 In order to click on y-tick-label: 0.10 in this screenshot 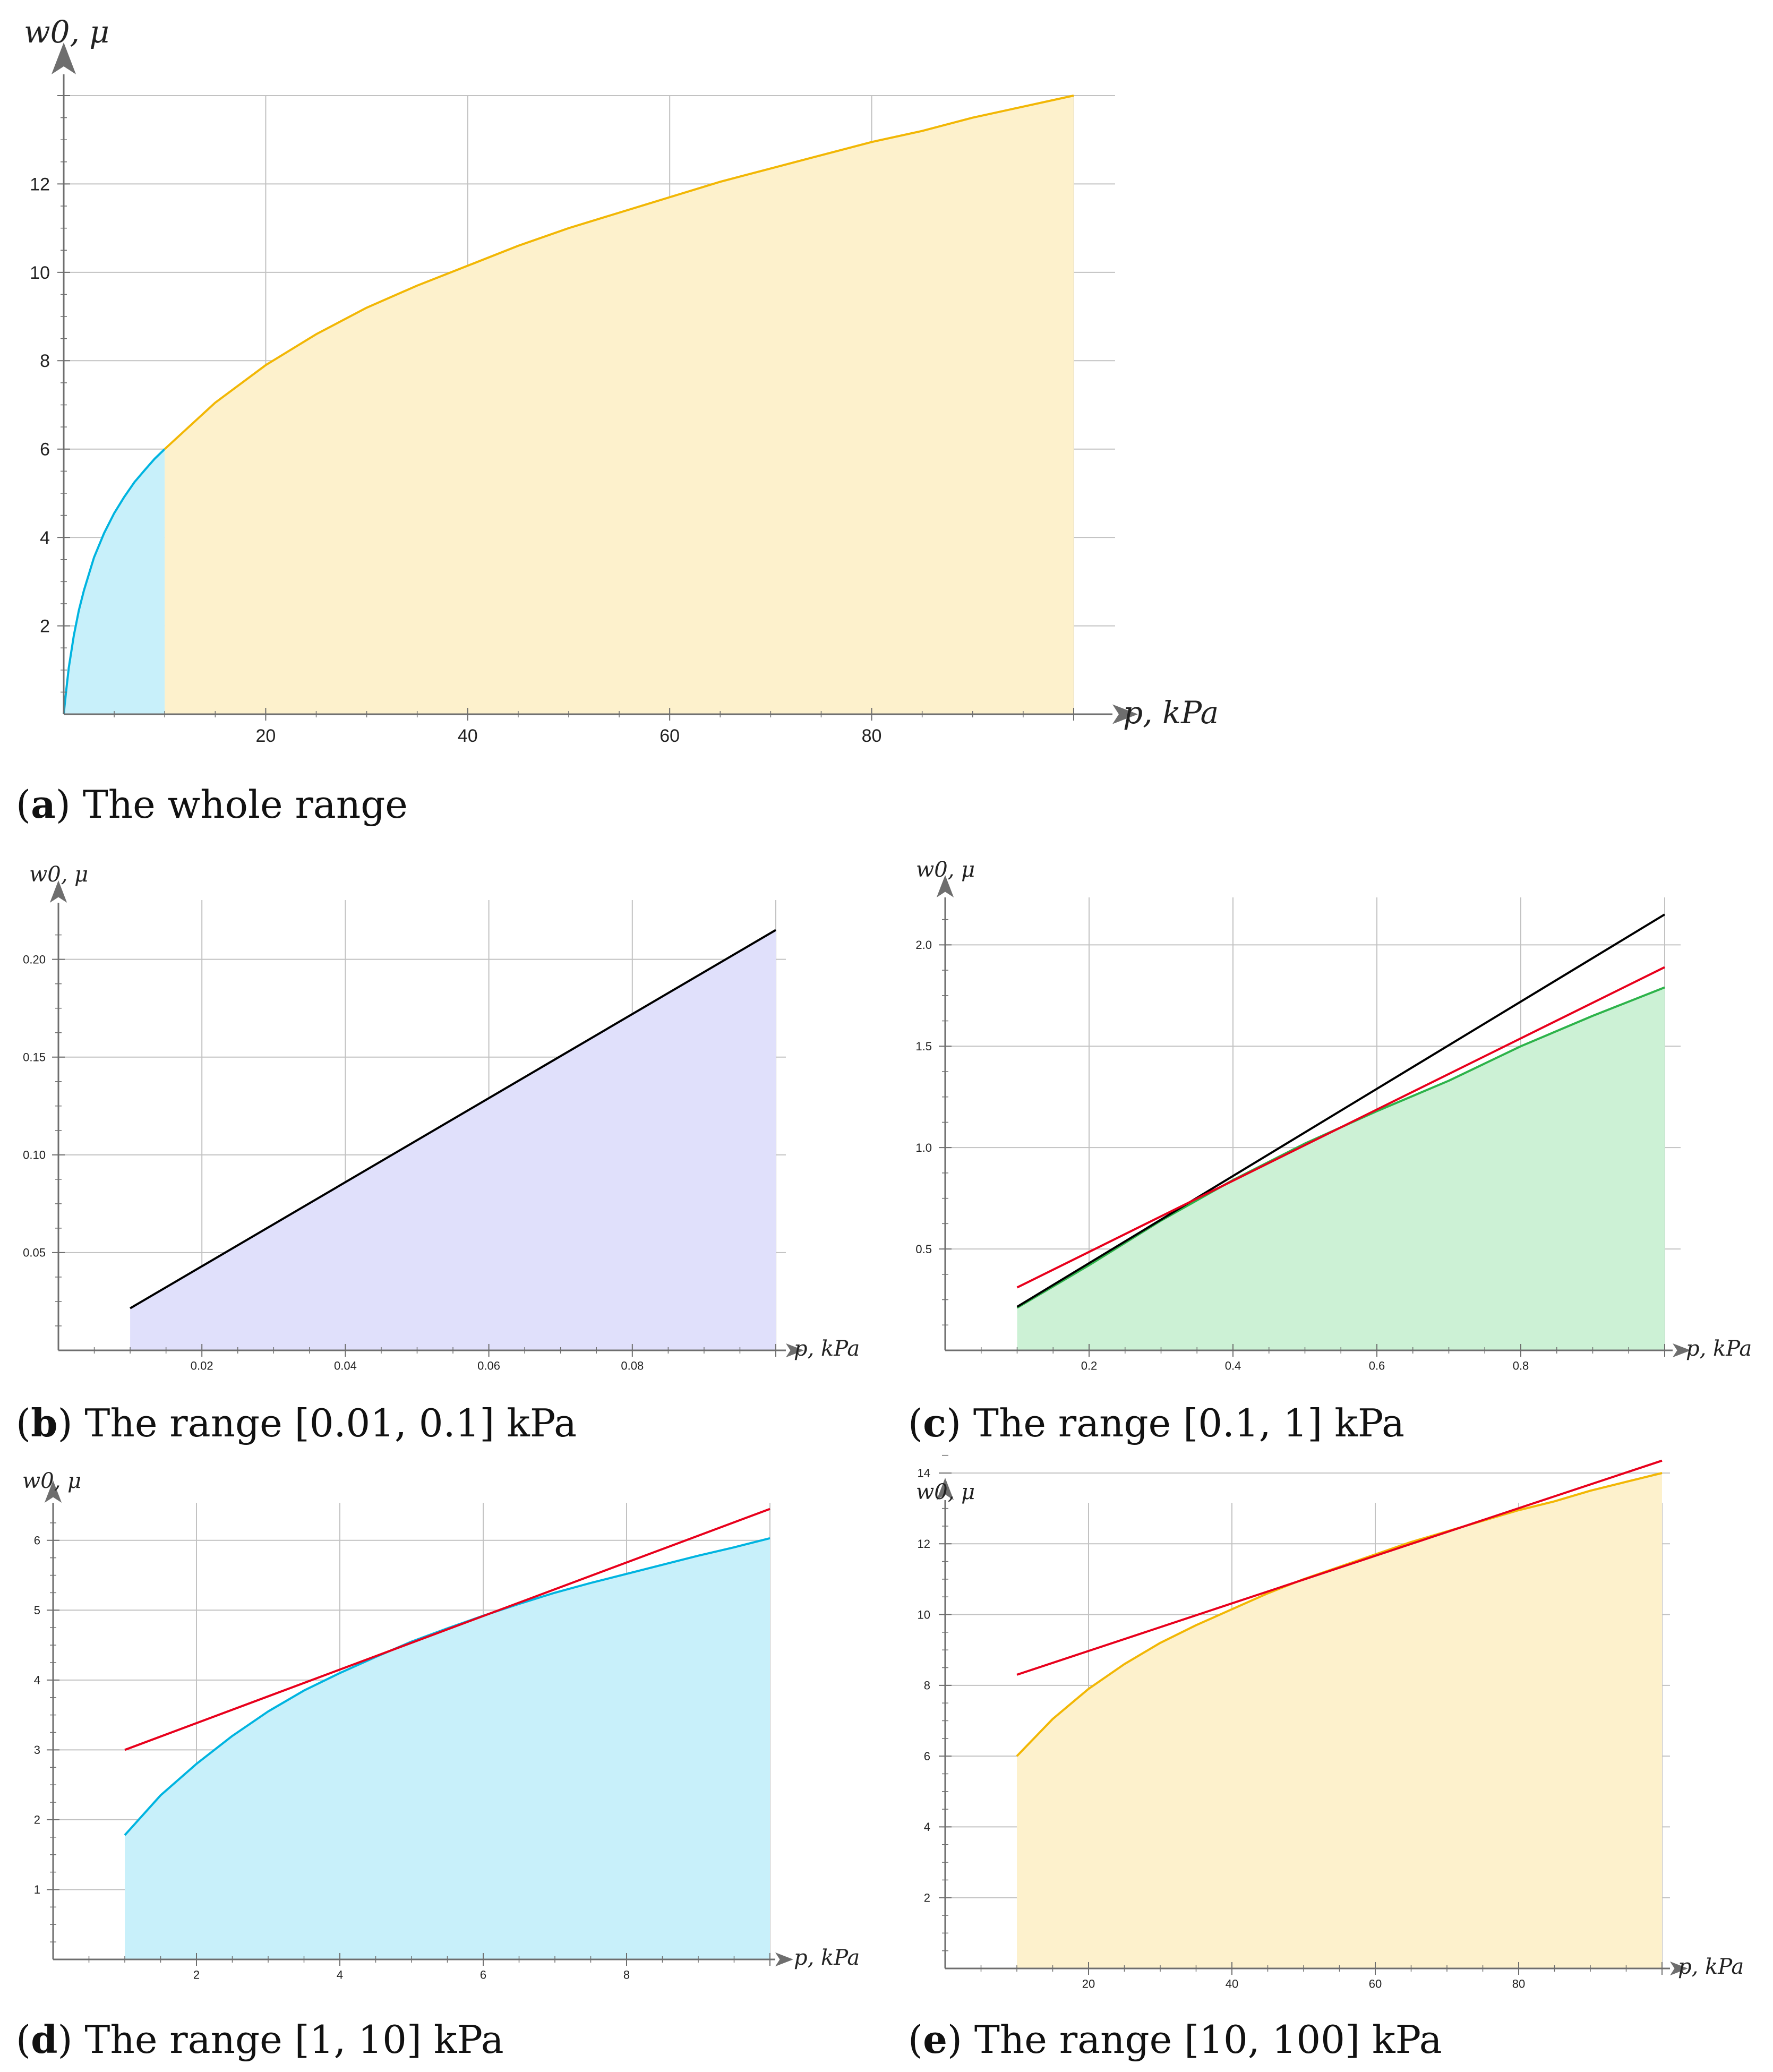, I will do `click(34, 1155)`.